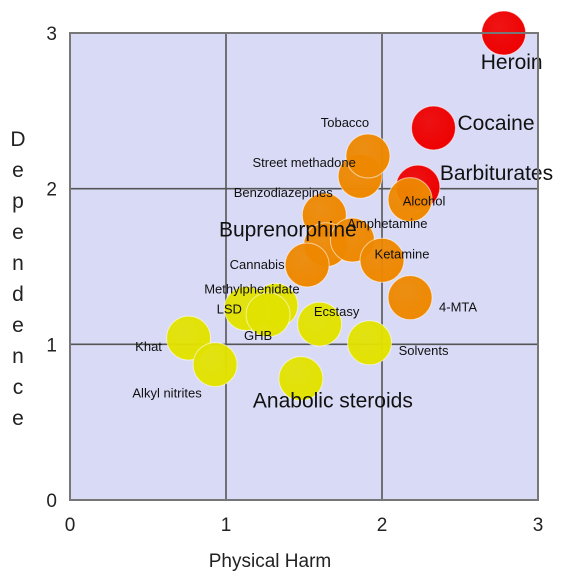  Describe the element at coordinates (51, 501) in the screenshot. I see `y-tick-label: 0` at that location.